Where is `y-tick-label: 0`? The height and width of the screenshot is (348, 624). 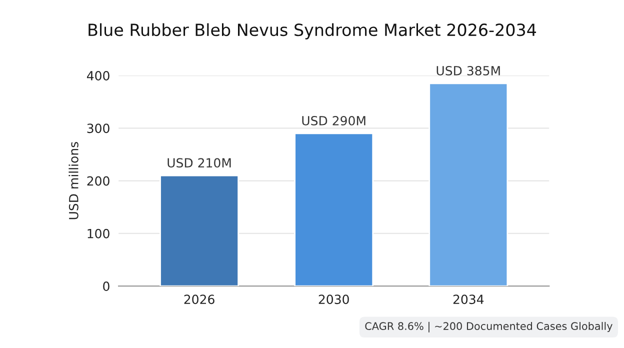 y-tick-label: 0 is located at coordinates (106, 286).